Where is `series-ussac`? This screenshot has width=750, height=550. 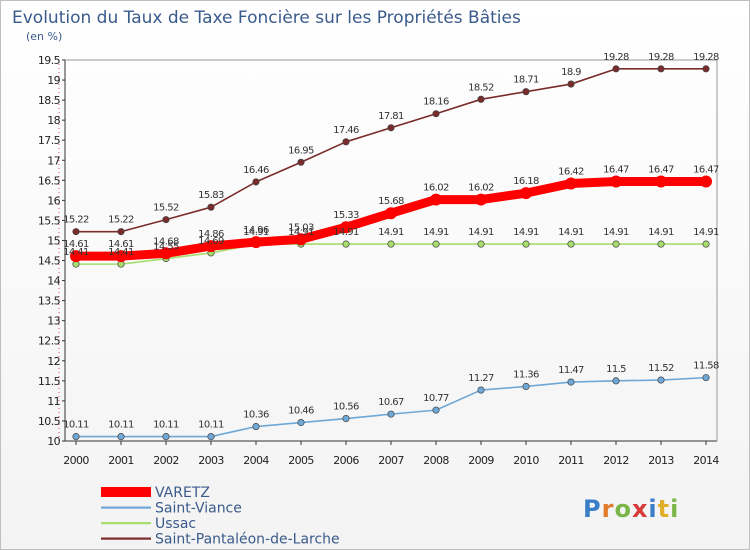
series-ussac is located at coordinates (391, 254).